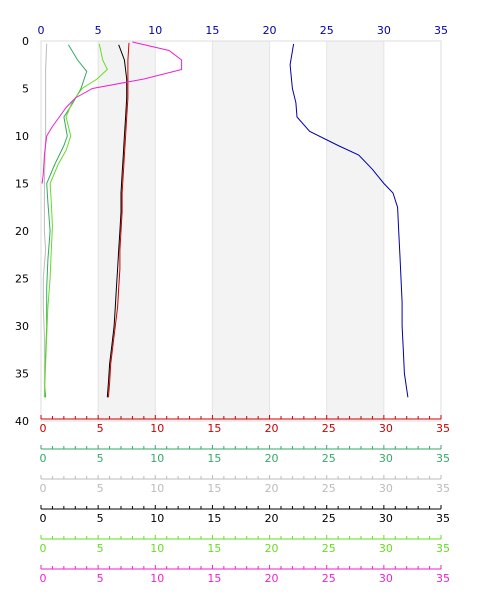 This screenshot has width=480, height=600. What do you see at coordinates (270, 30) in the screenshot?
I see `top-tick-label: 20` at bounding box center [270, 30].